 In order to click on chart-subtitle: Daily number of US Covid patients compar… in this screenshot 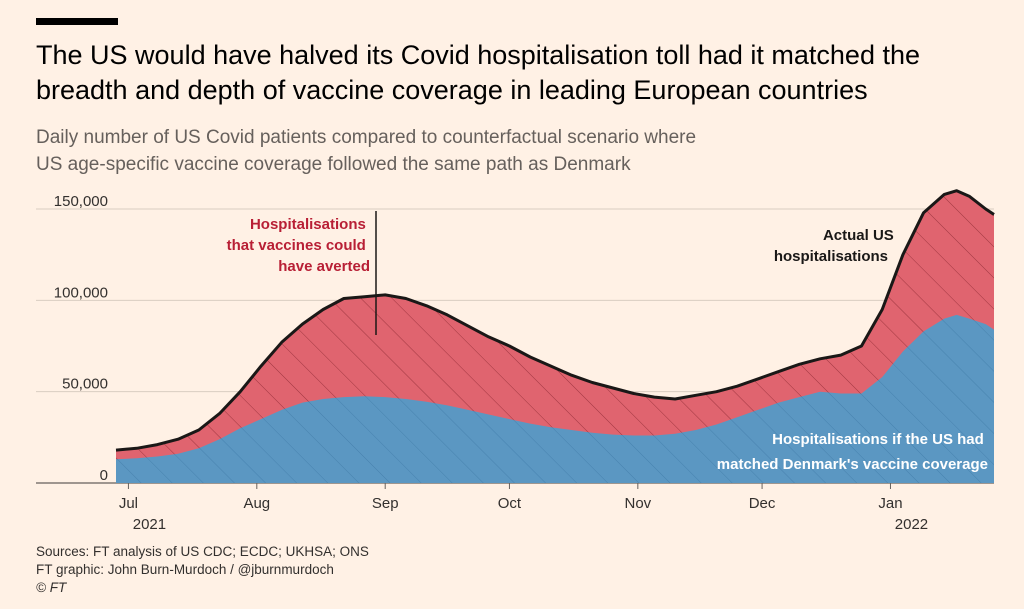, I will do `click(486, 151)`.